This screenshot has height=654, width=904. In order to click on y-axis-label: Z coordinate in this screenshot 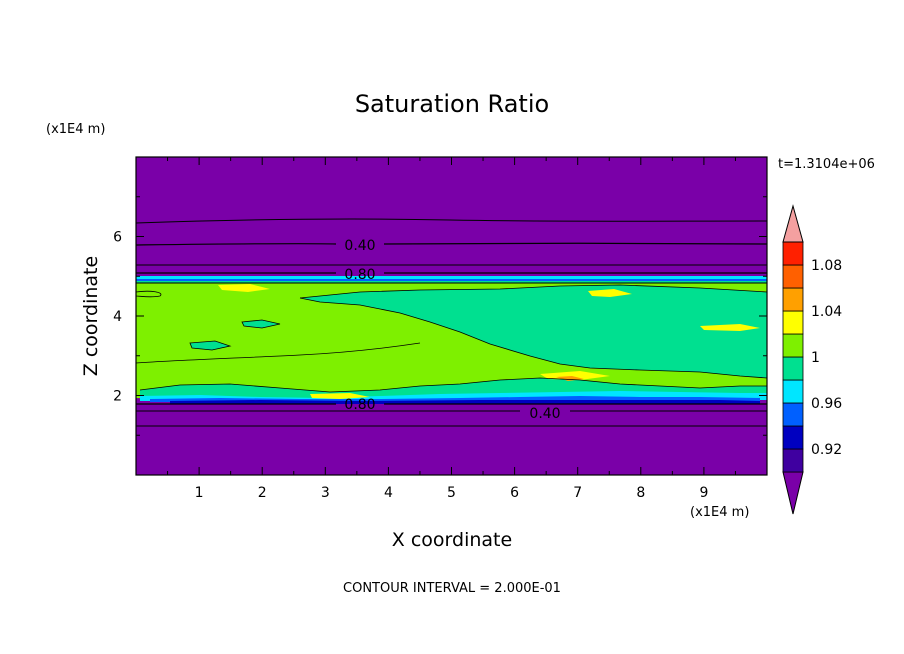, I will do `click(91, 316)`.